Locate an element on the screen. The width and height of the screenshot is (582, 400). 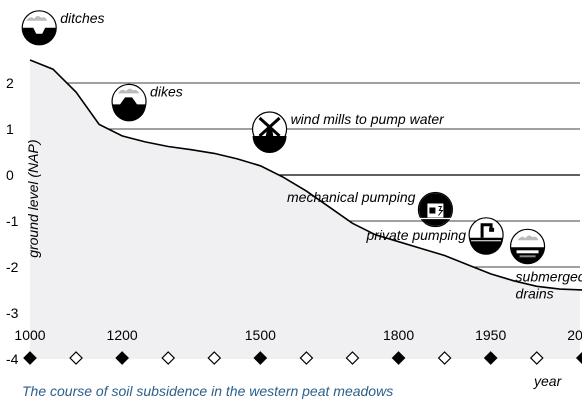
ditch-icon is located at coordinates (39, 28).